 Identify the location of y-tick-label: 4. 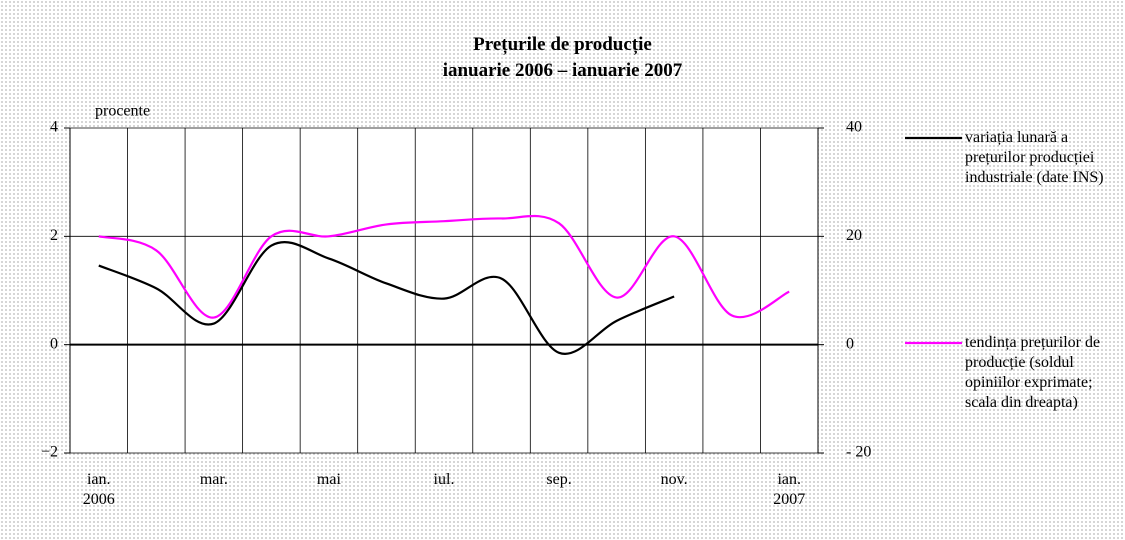
(54, 127).